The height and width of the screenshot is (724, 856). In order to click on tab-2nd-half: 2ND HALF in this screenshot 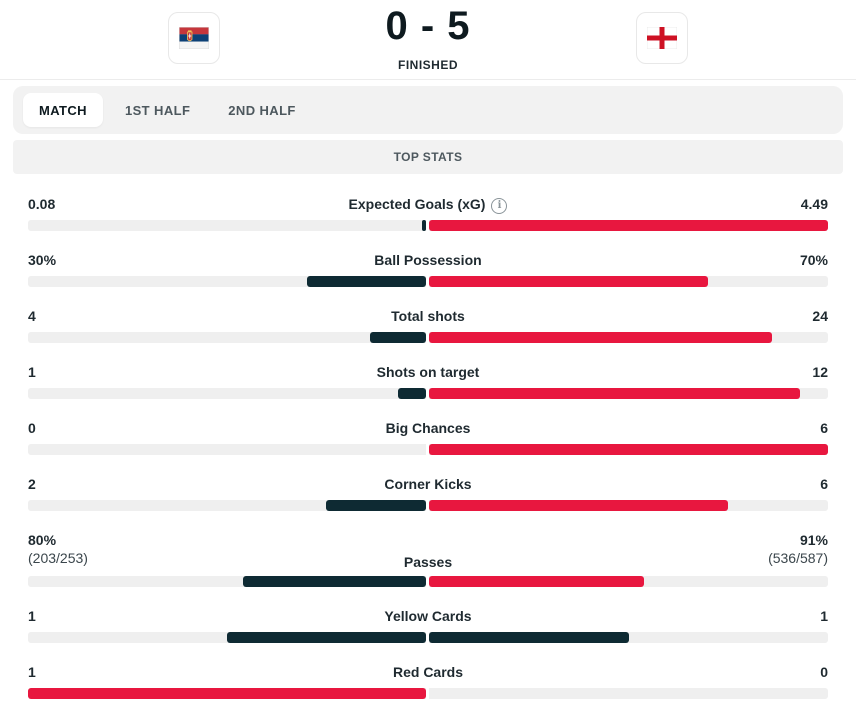, I will do `click(262, 110)`.